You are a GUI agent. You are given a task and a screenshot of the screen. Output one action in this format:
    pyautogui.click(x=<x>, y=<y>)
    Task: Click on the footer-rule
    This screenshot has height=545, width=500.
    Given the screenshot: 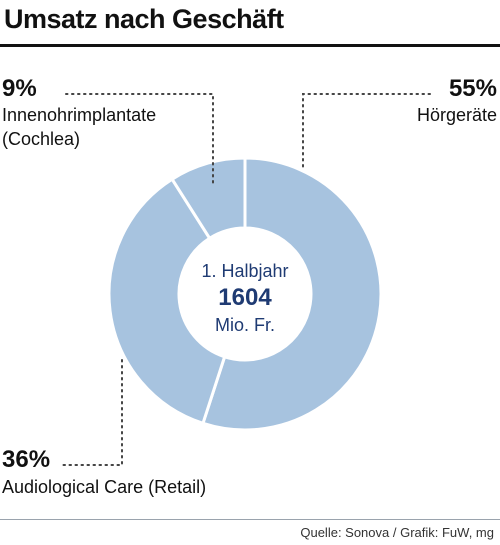 What is the action you would take?
    pyautogui.click(x=250, y=519)
    